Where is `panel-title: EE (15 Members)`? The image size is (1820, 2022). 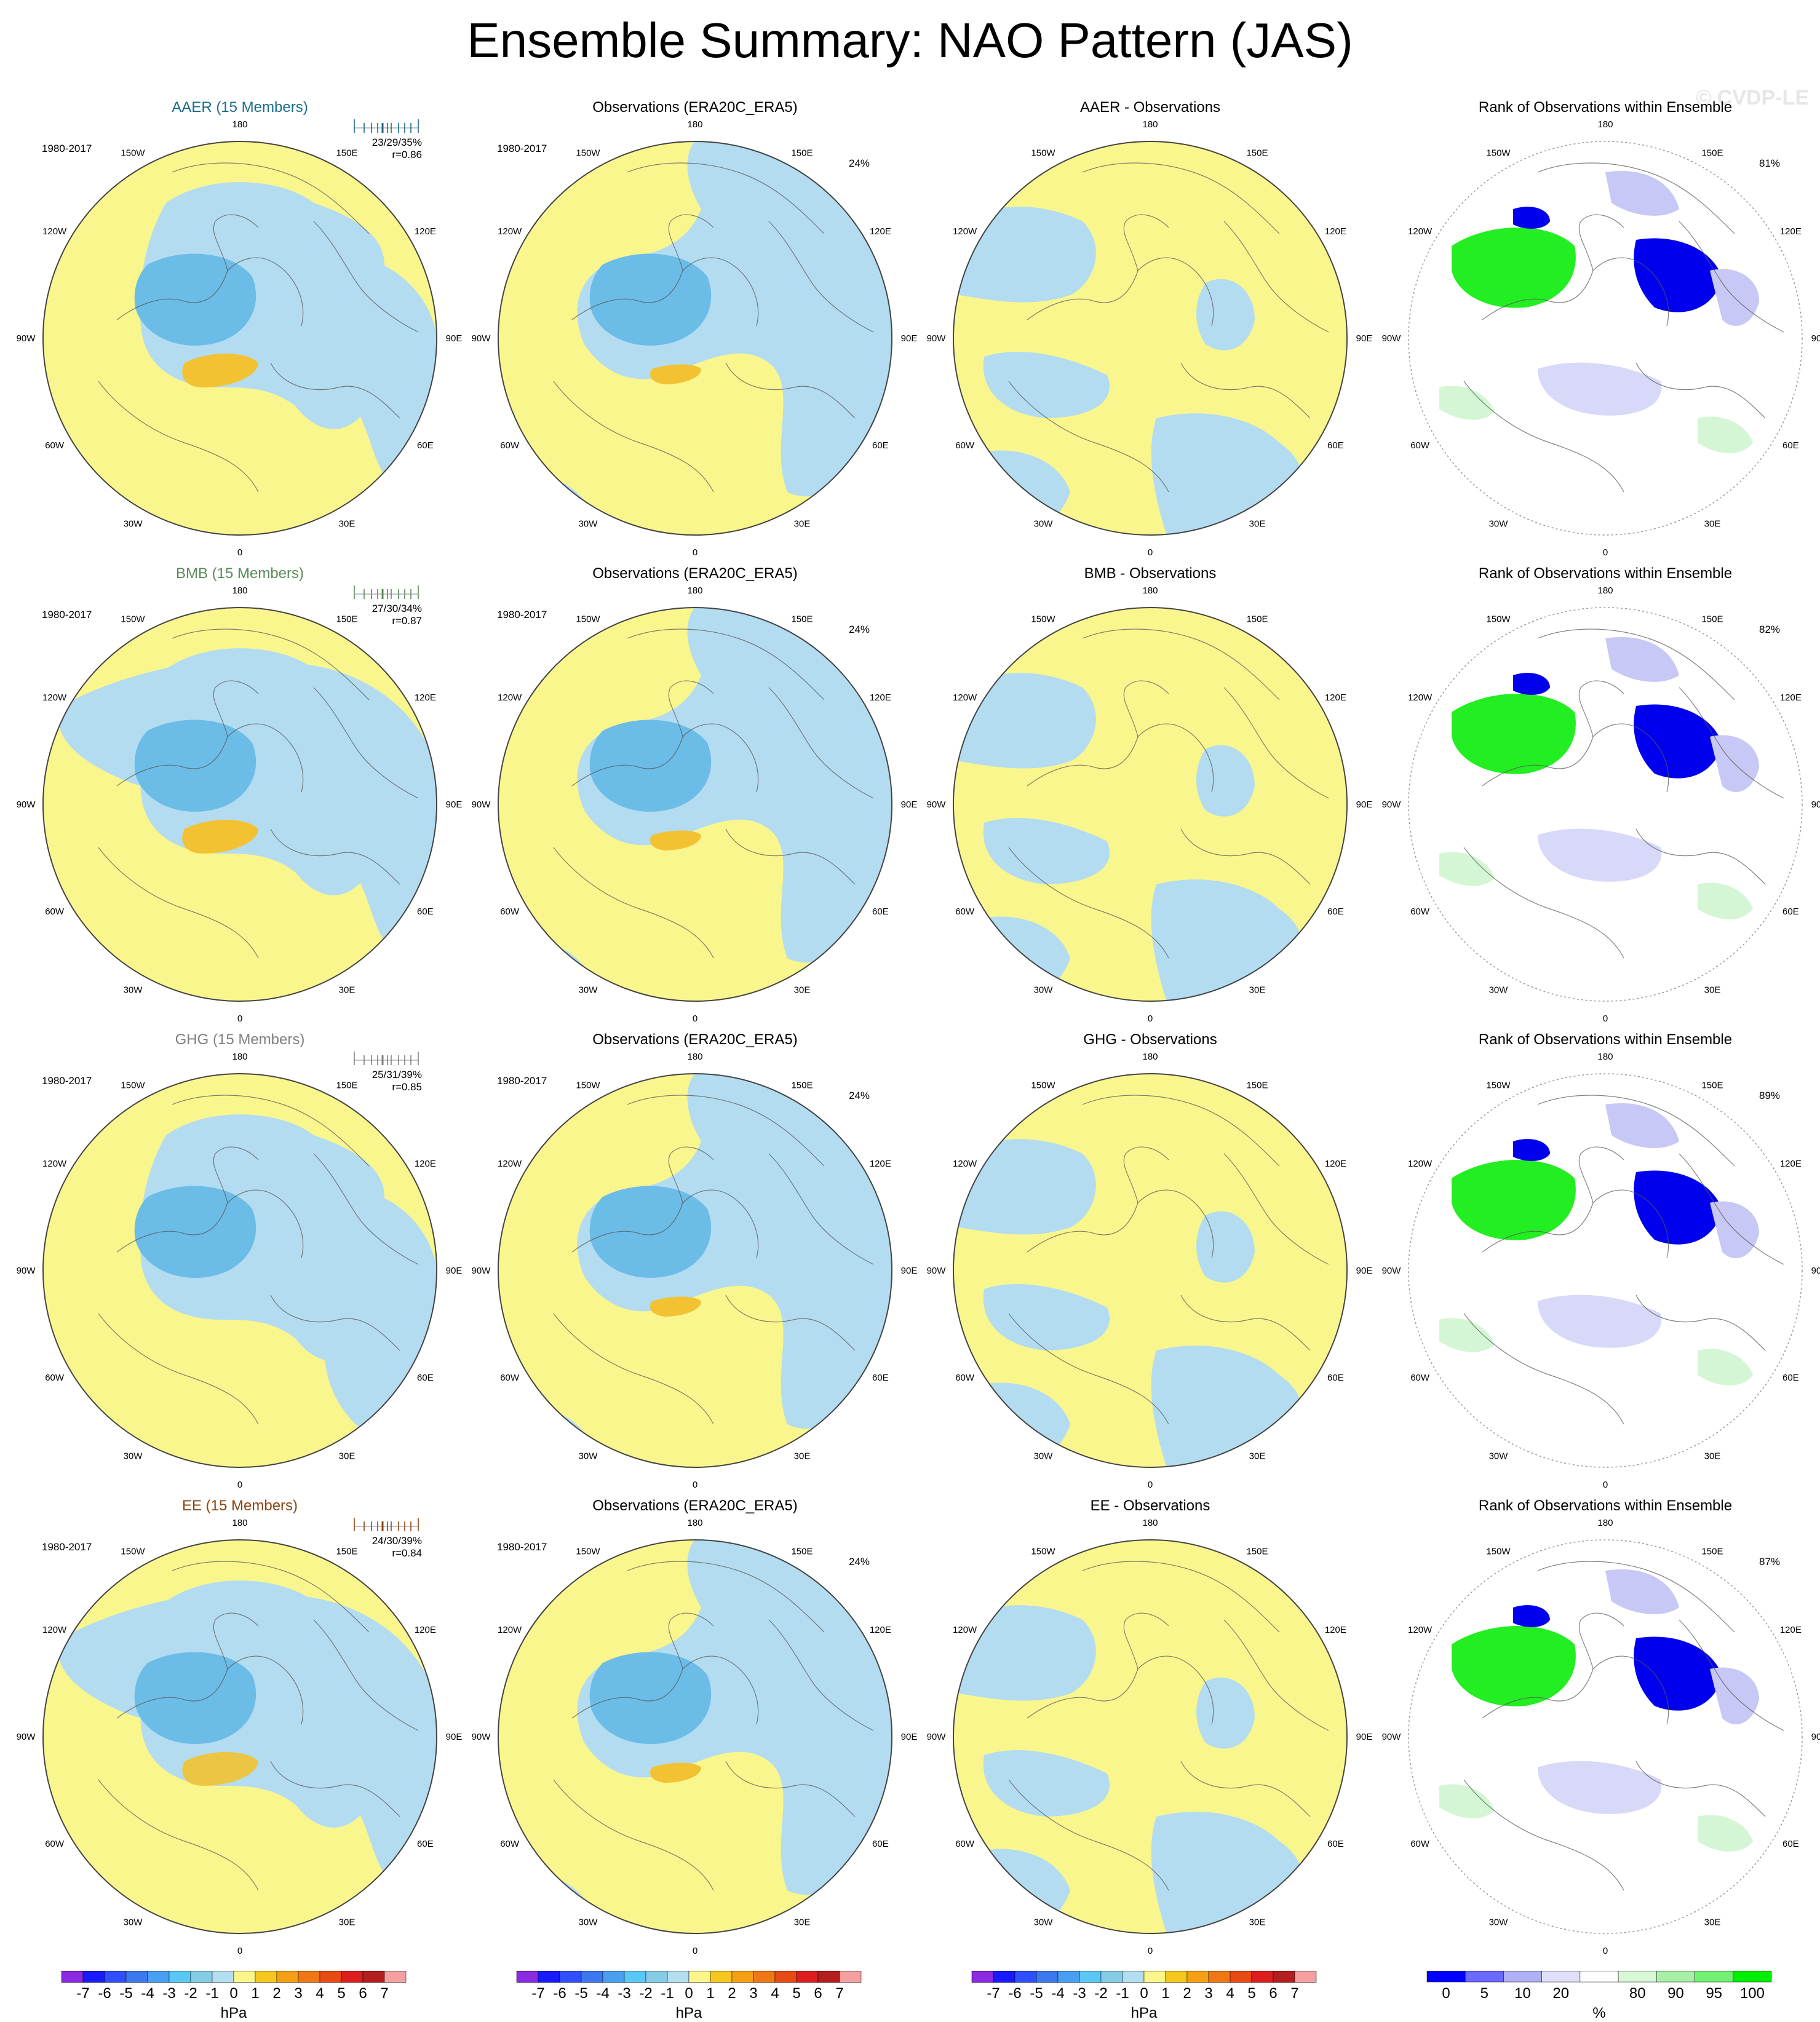
panel-title: EE (15 Members) is located at coordinates (240, 1505).